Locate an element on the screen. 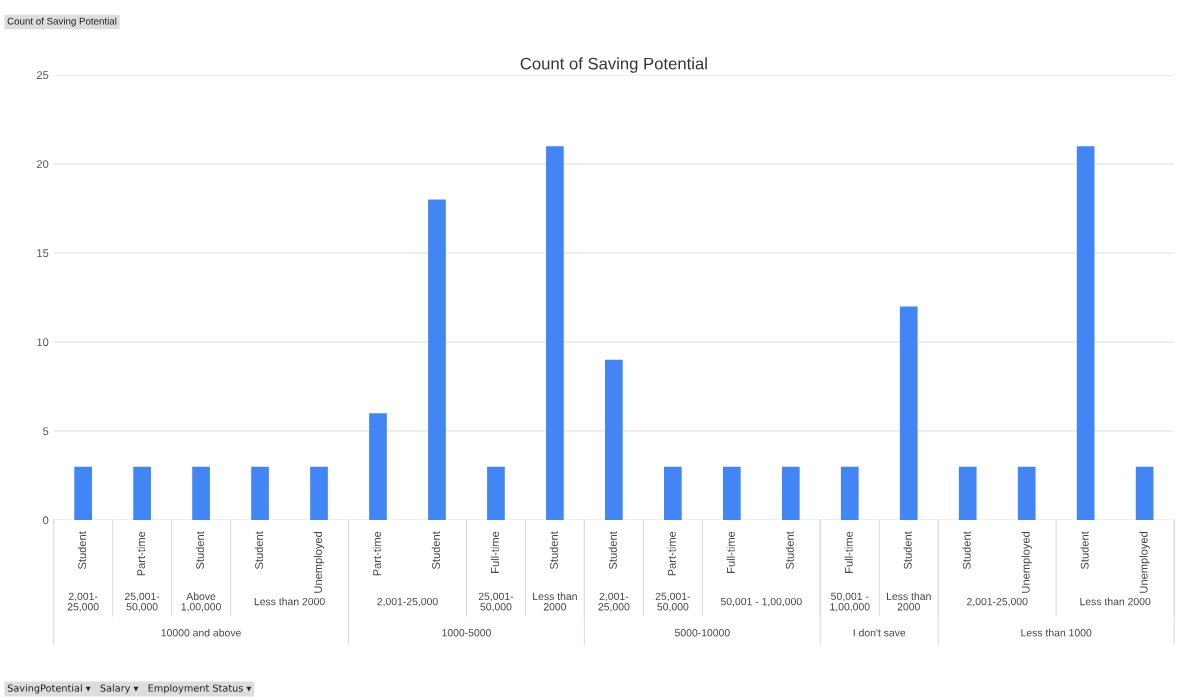 The width and height of the screenshot is (1192, 700). text: Above 1,00,000 is located at coordinates (201, 602).